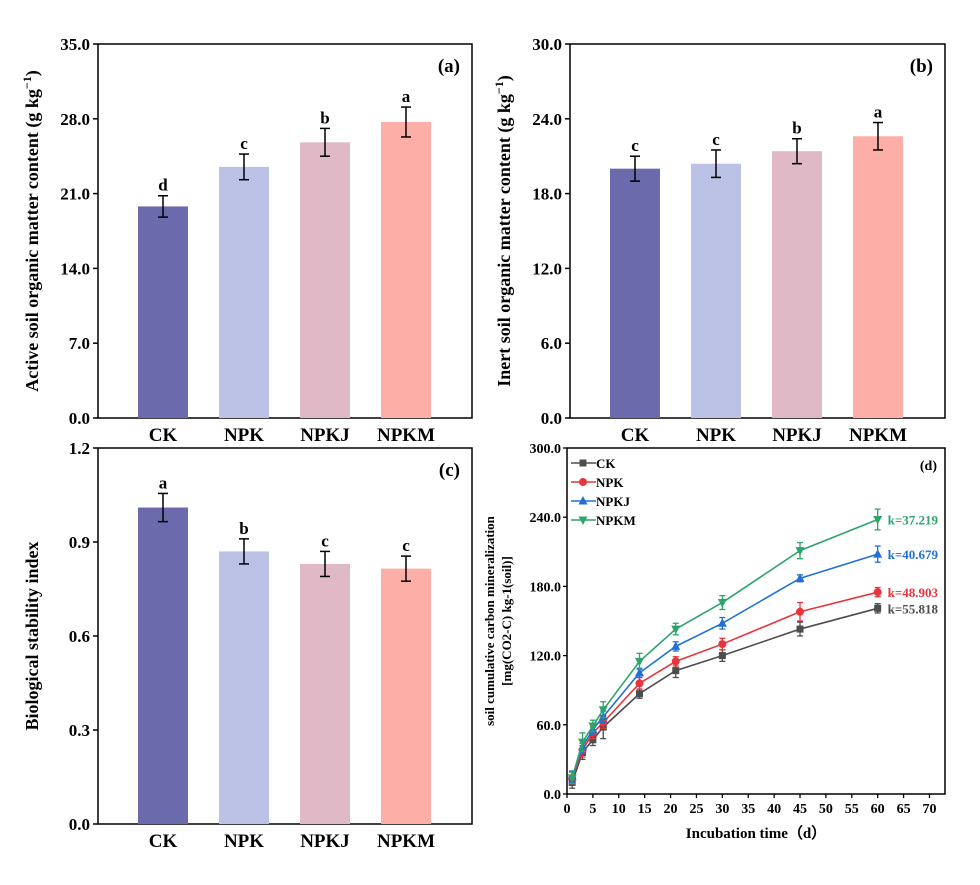 Image resolution: width=980 pixels, height=885 pixels. Describe the element at coordinates (797, 435) in the screenshot. I see `x-tick-label: NPKJ` at that location.